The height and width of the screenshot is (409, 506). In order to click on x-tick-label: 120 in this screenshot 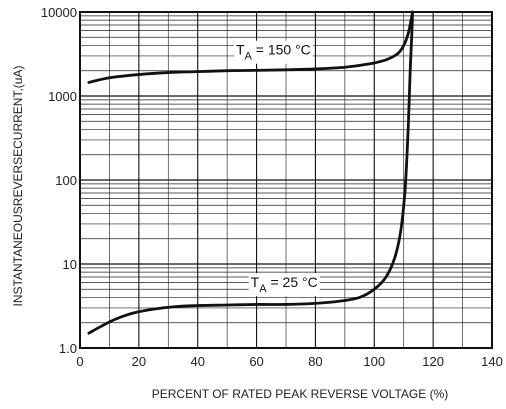, I will do `click(433, 361)`.